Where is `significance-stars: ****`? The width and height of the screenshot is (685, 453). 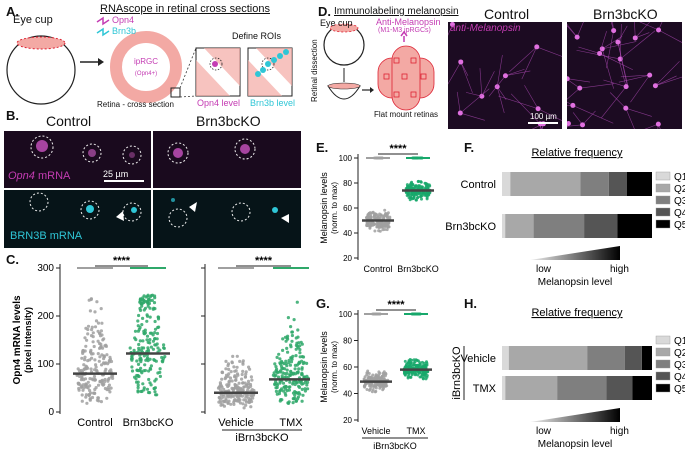 significance-stars: **** is located at coordinates (396, 305).